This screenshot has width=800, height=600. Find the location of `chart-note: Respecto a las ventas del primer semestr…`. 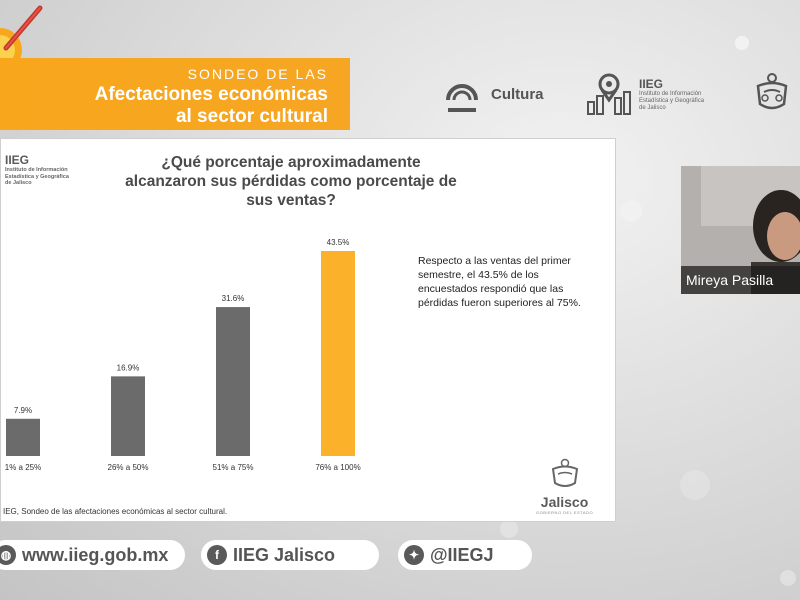

chart-note: Respecto a las ventas del primer semestr… is located at coordinates (499, 282).